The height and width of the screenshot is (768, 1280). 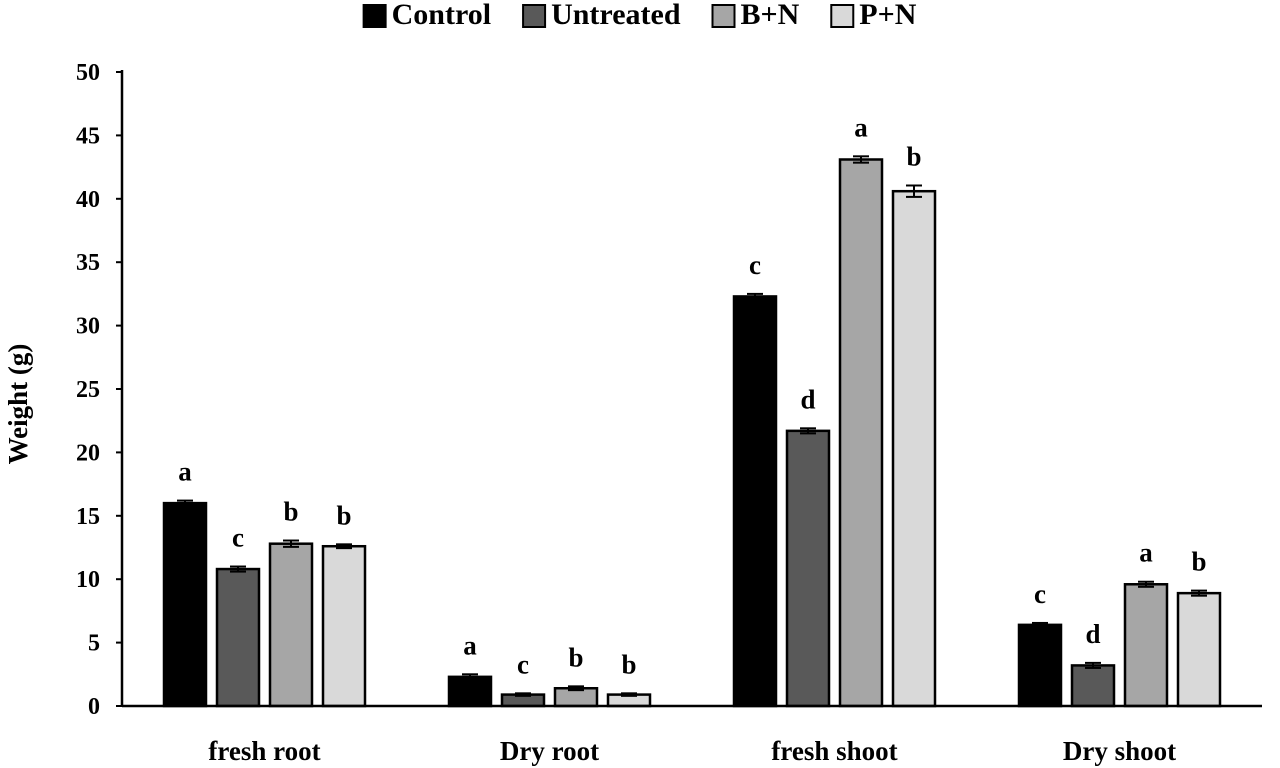 I want to click on x-category-label: fresh shoot, so click(x=834, y=751).